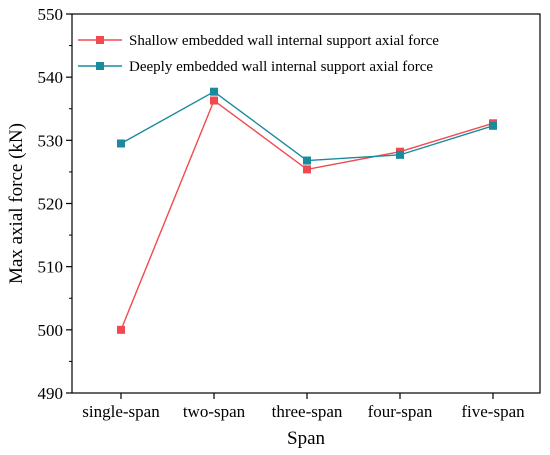 This screenshot has width=550, height=455. Describe the element at coordinates (400, 411) in the screenshot. I see `x-tick-label: four-span` at that location.